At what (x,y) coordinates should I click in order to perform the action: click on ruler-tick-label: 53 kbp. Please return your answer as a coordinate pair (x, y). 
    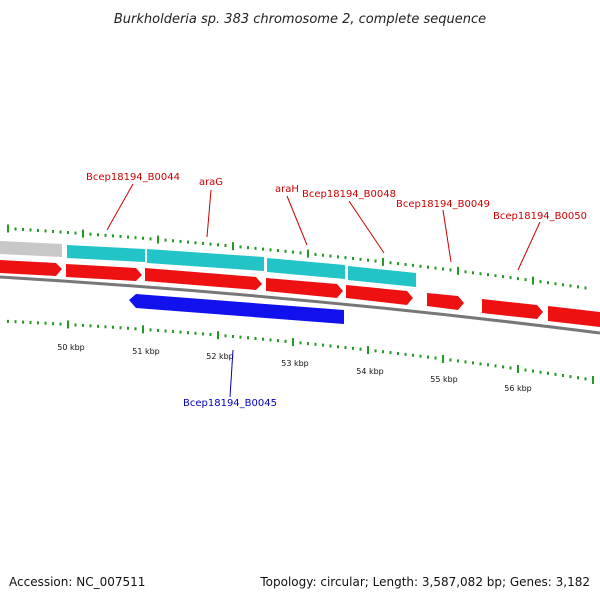
    Looking at the image, I should click on (295, 363).